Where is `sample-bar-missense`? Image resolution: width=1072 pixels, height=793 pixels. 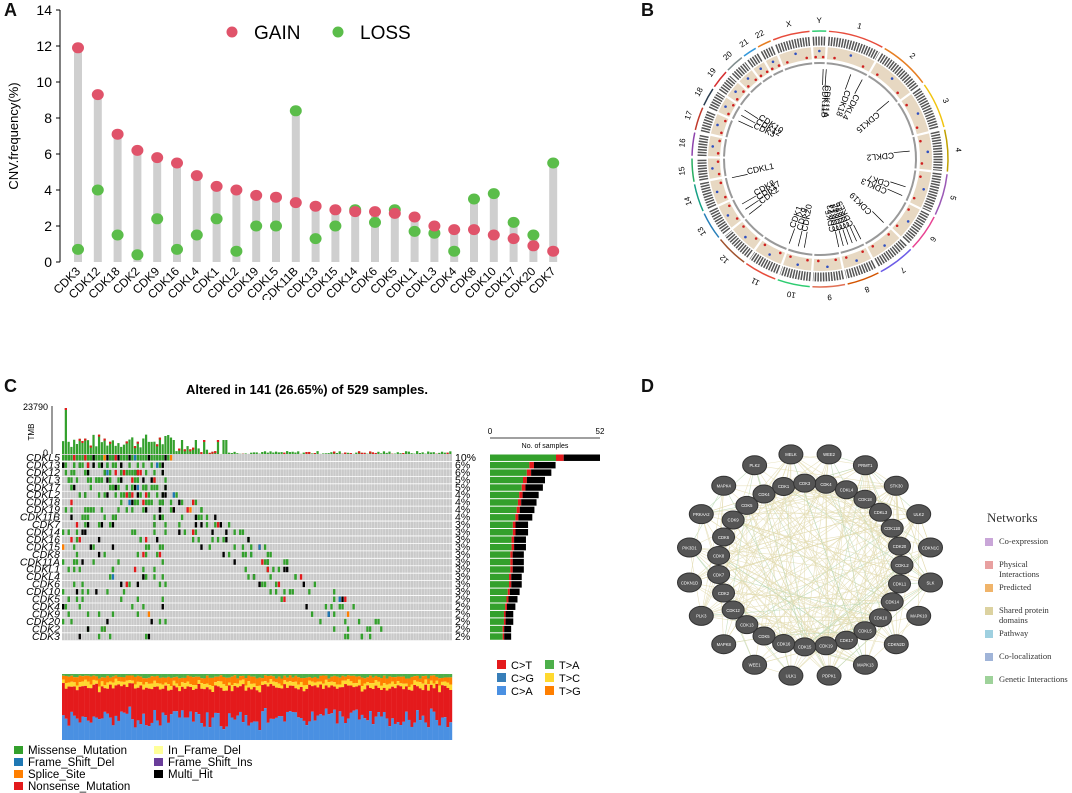 sample-bar-missense is located at coordinates (510, 465).